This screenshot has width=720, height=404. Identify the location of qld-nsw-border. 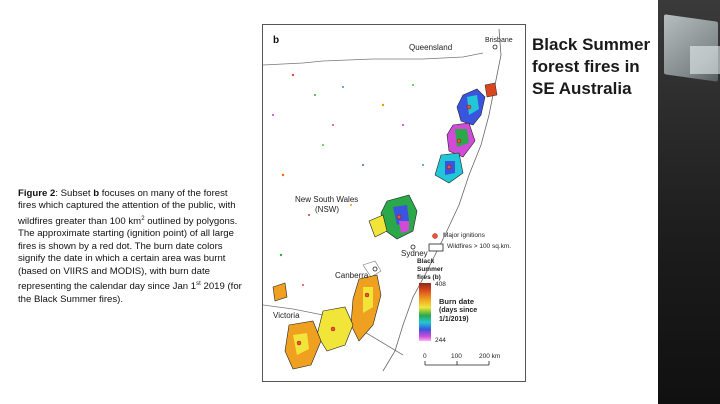
(373, 59).